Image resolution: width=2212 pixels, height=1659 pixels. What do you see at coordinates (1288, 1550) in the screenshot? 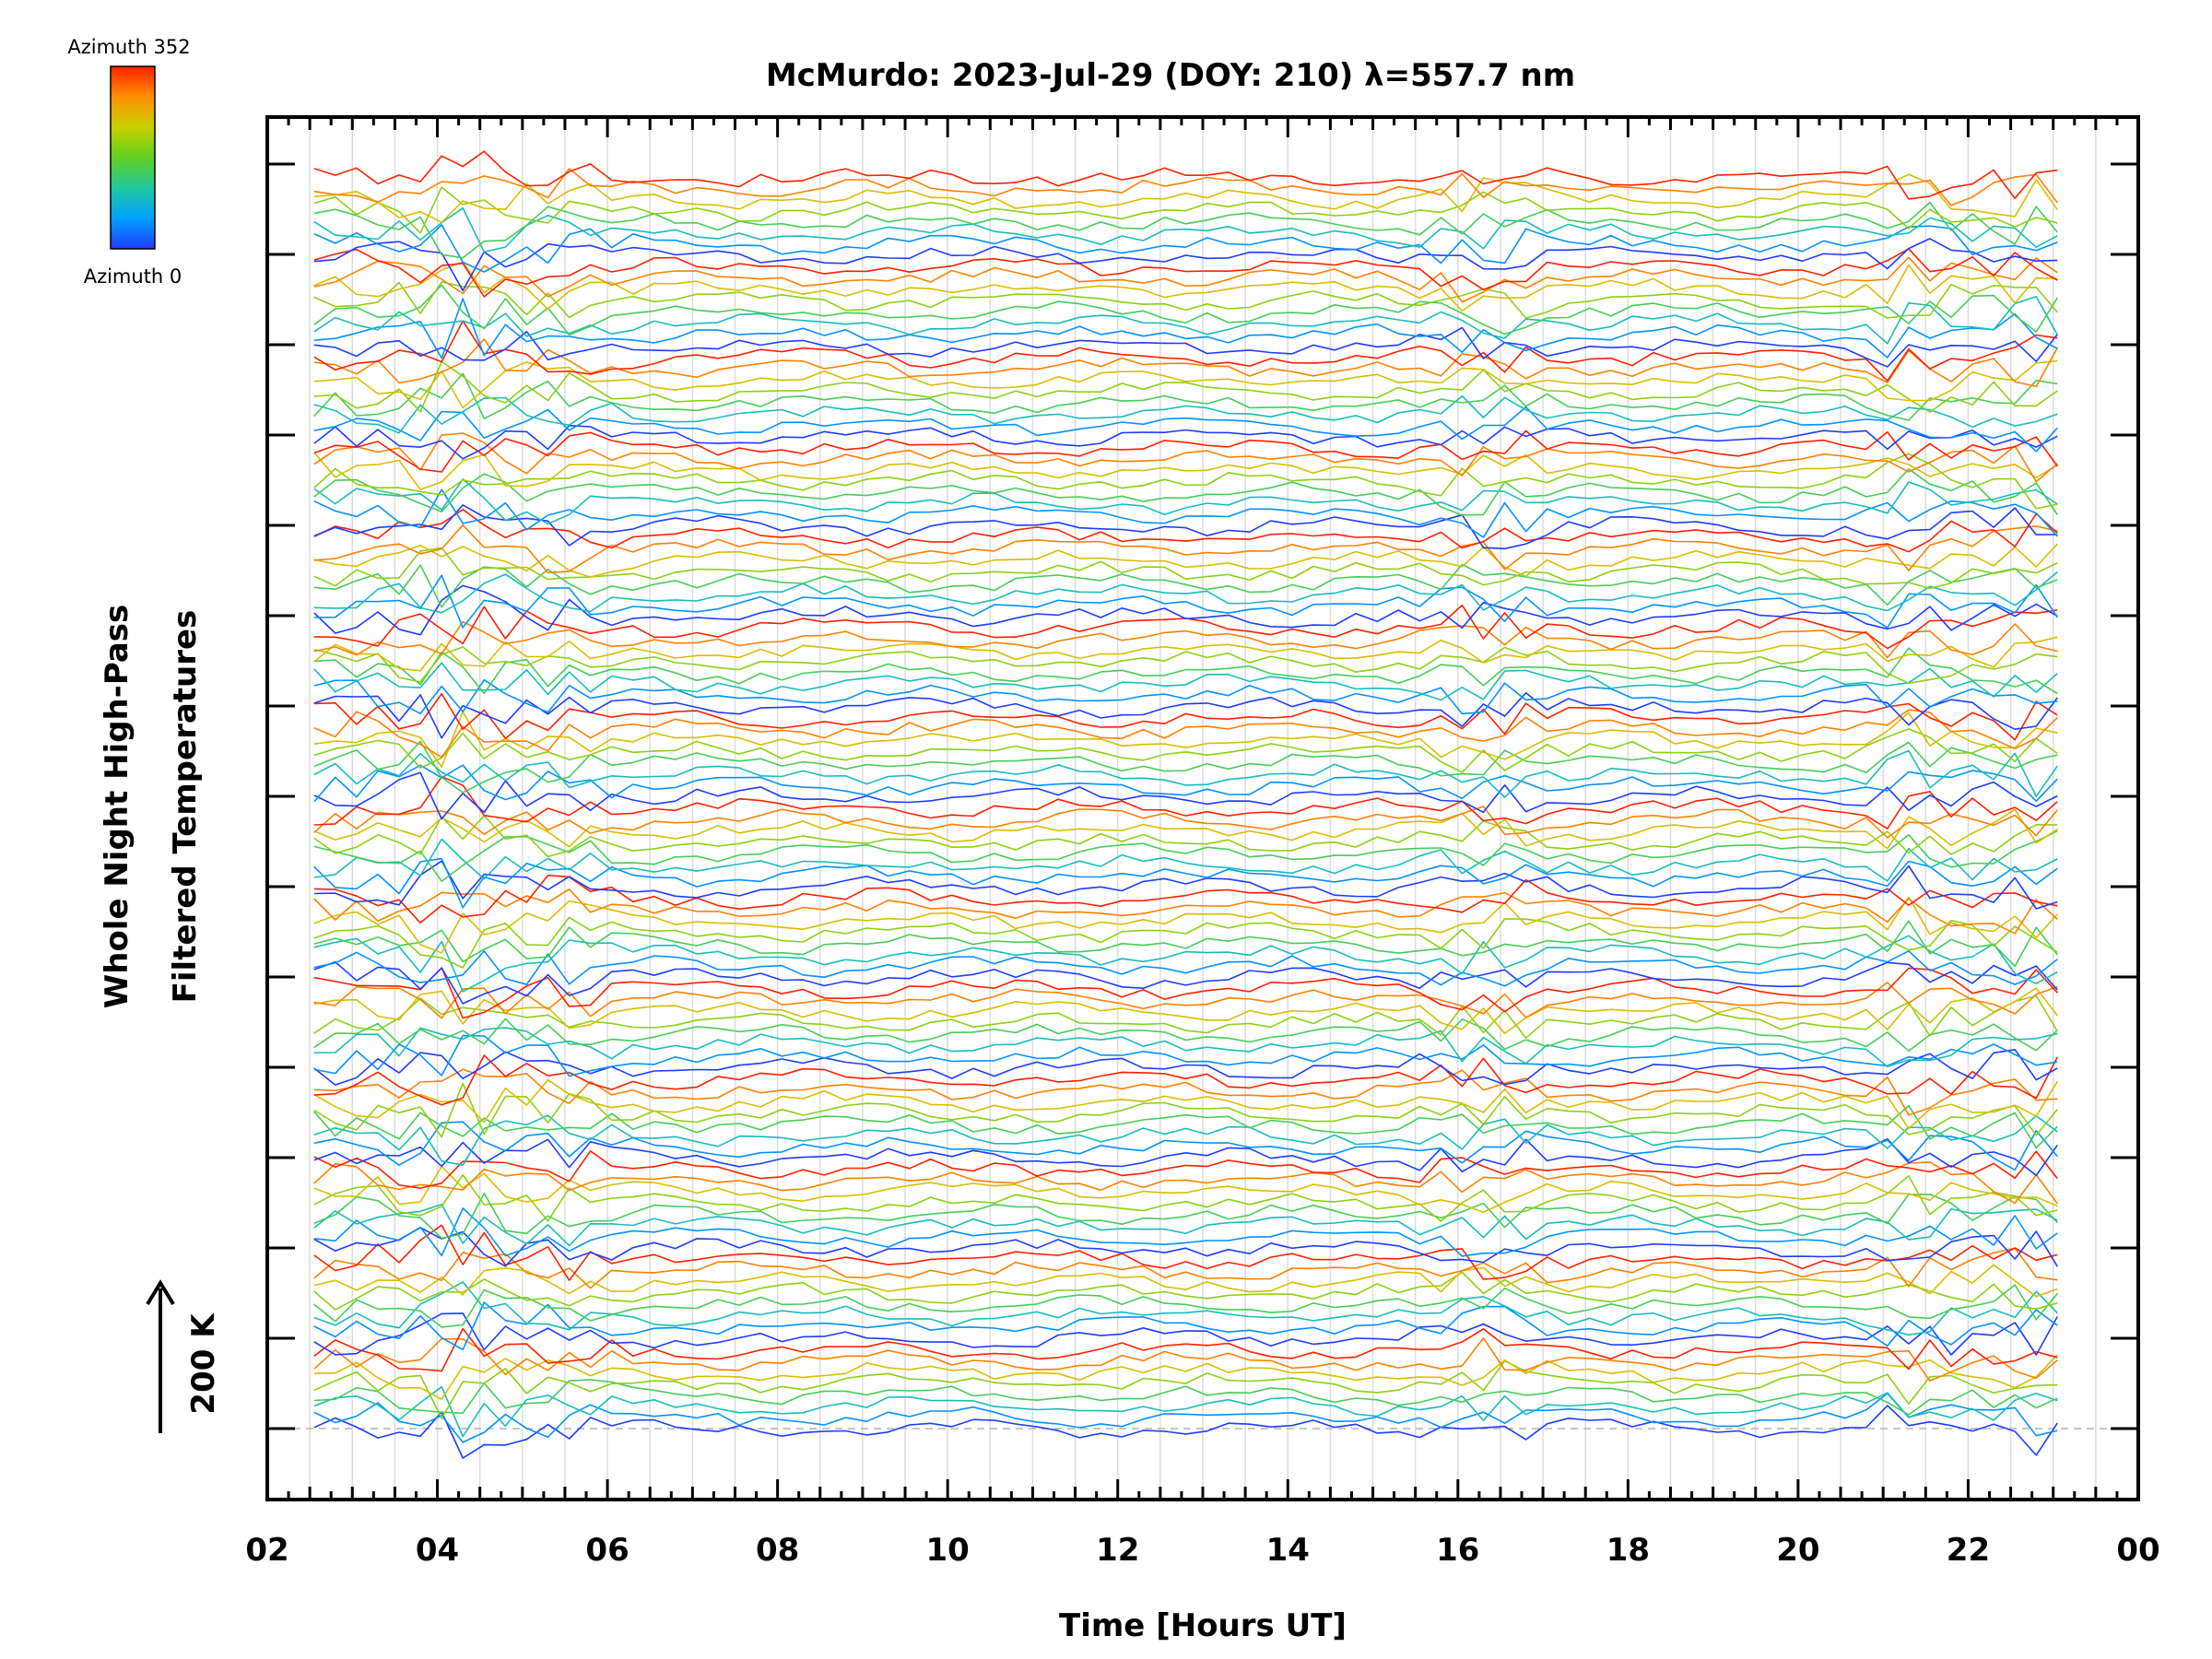
I see `x-tick-label: 14` at bounding box center [1288, 1550].